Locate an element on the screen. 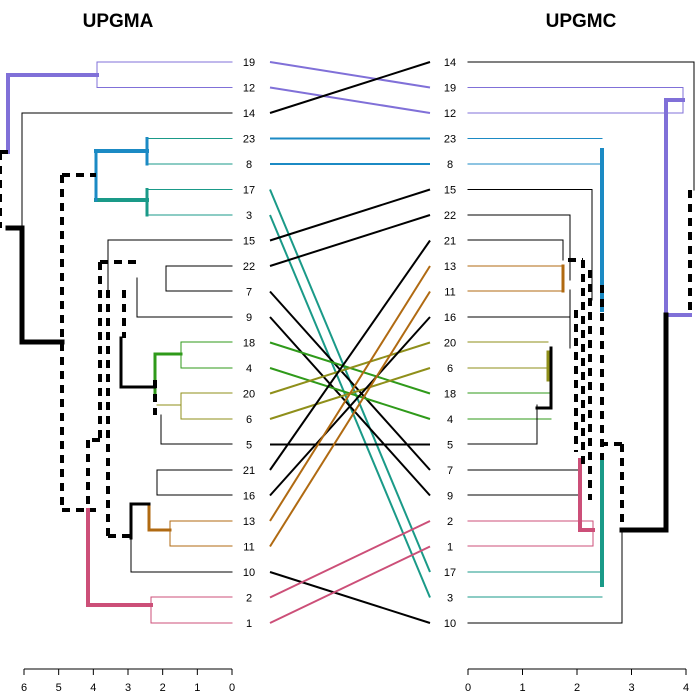 The width and height of the screenshot is (700, 700). left-axis-tick-label: 4 is located at coordinates (93, 688).